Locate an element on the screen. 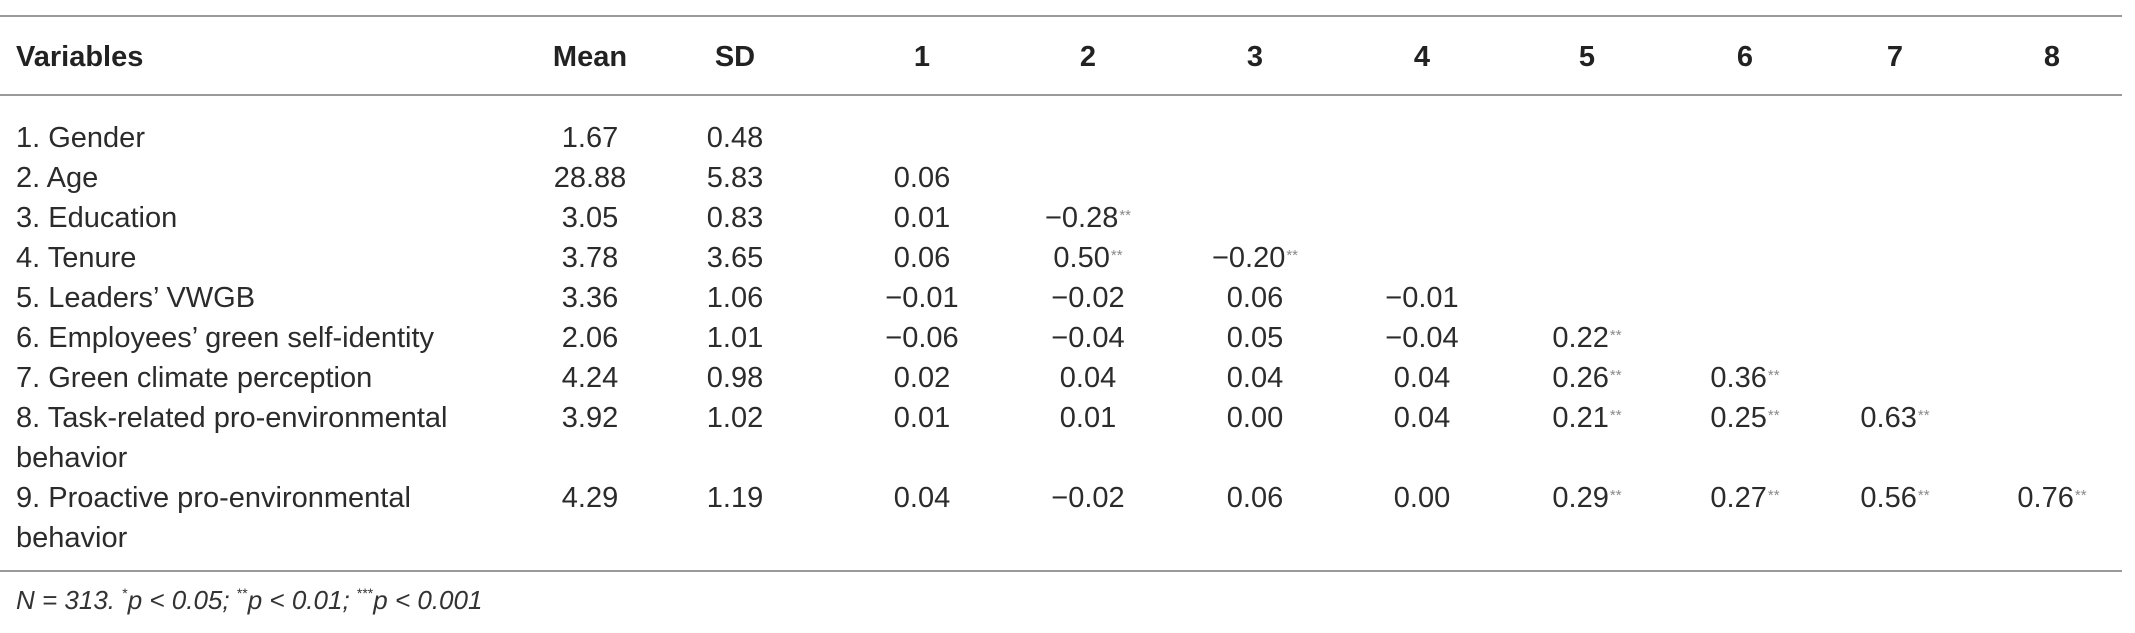  sd-cell-value: 3.65 is located at coordinates (735, 258).